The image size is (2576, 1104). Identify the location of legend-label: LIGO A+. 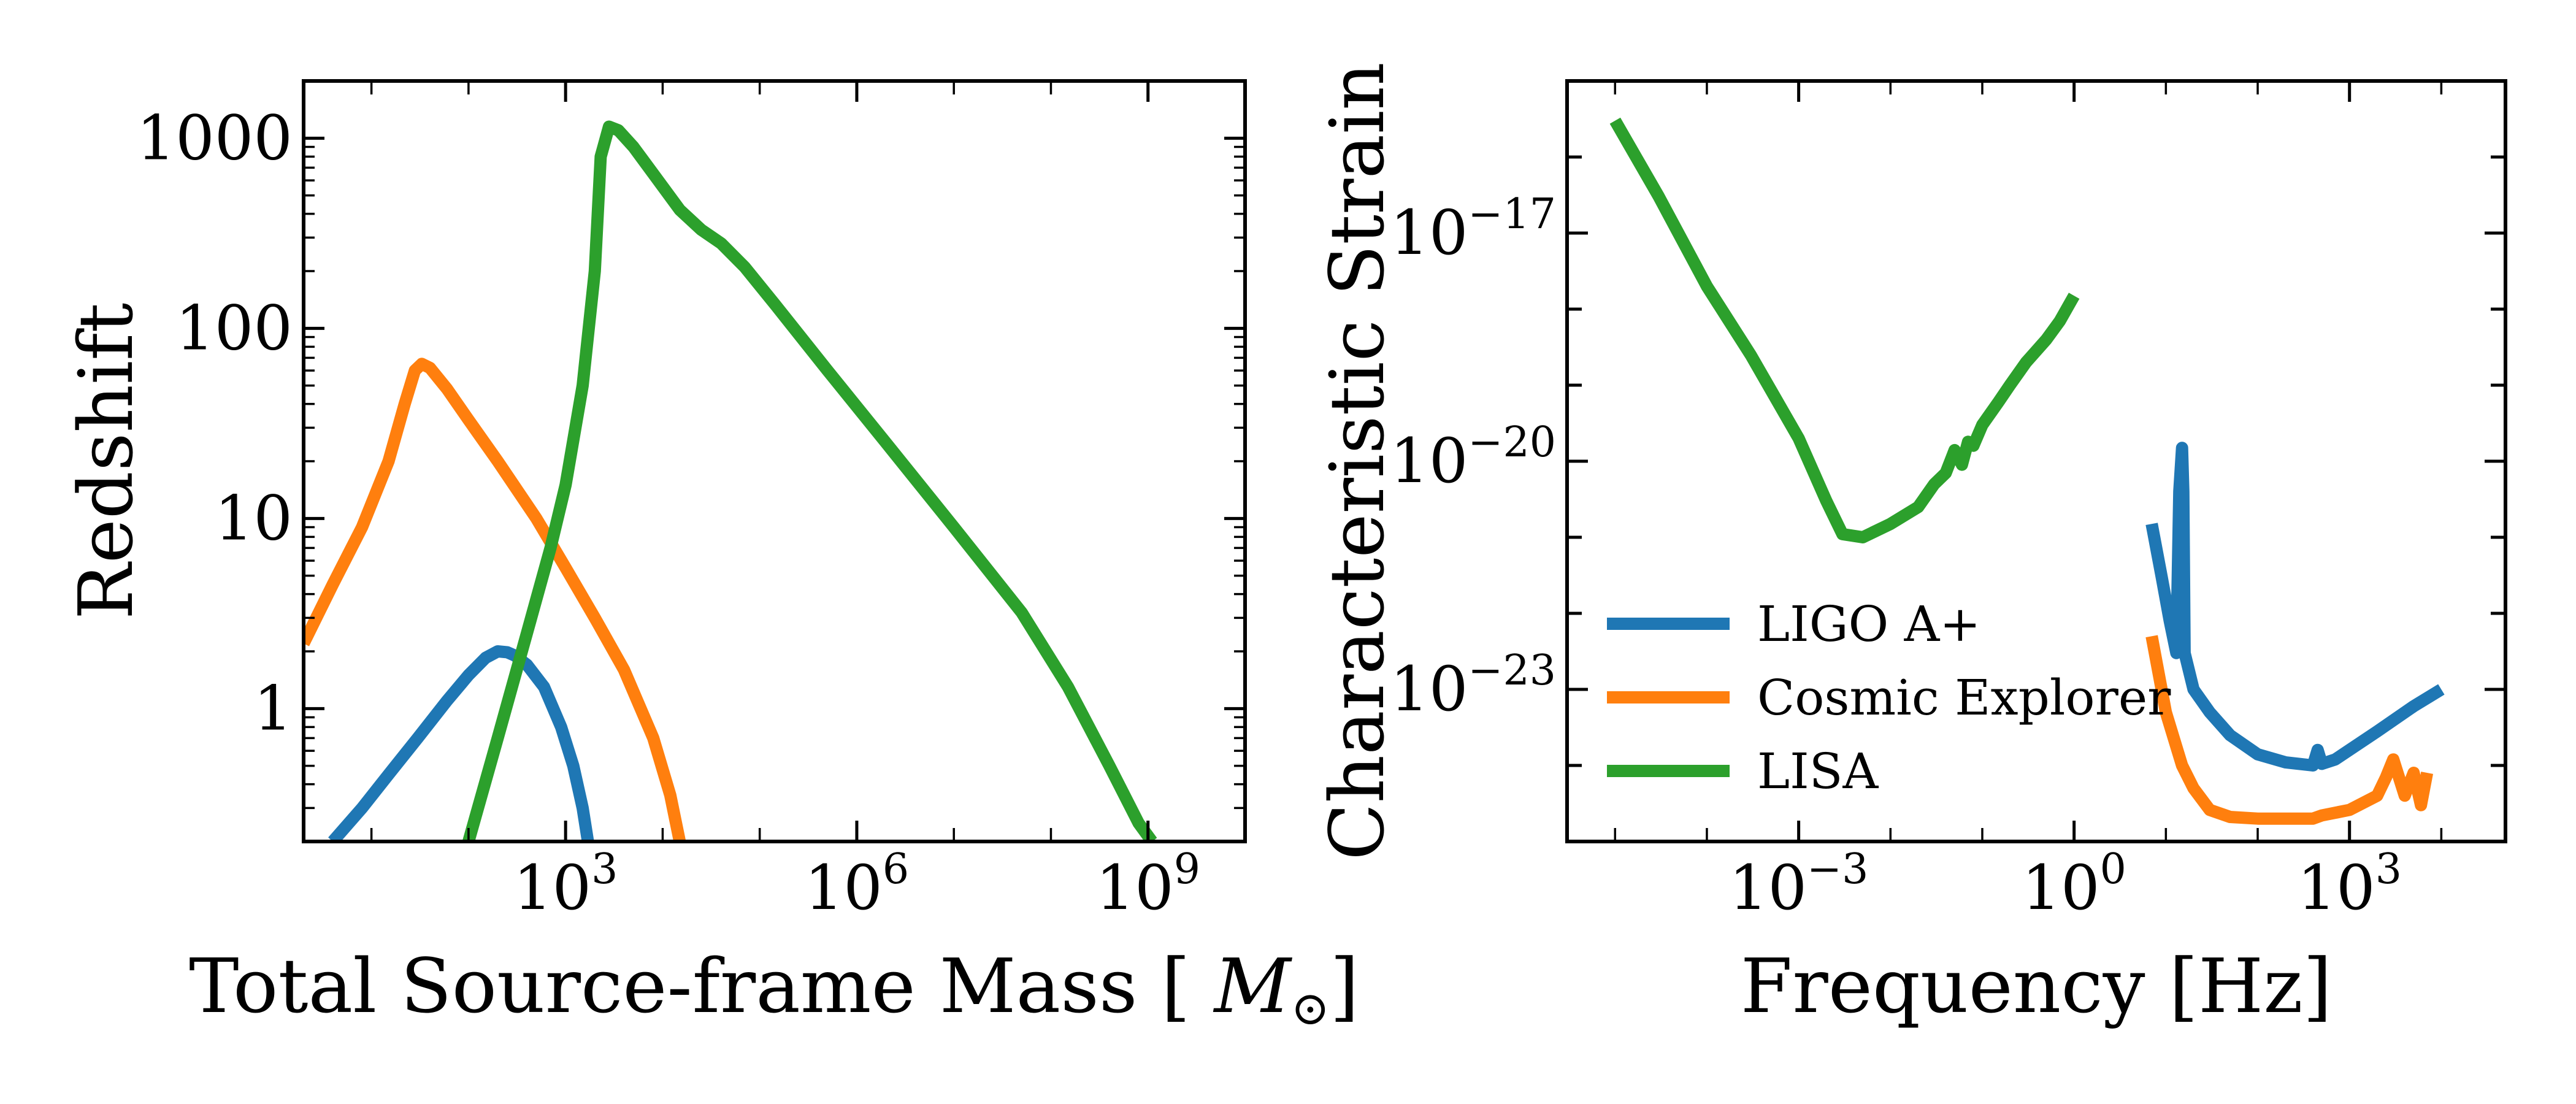
(1868, 624).